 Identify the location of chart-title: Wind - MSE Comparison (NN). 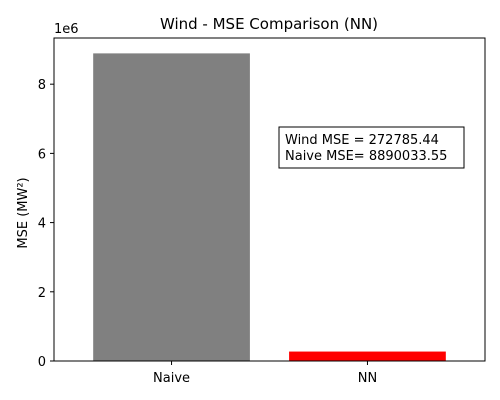
(269, 24).